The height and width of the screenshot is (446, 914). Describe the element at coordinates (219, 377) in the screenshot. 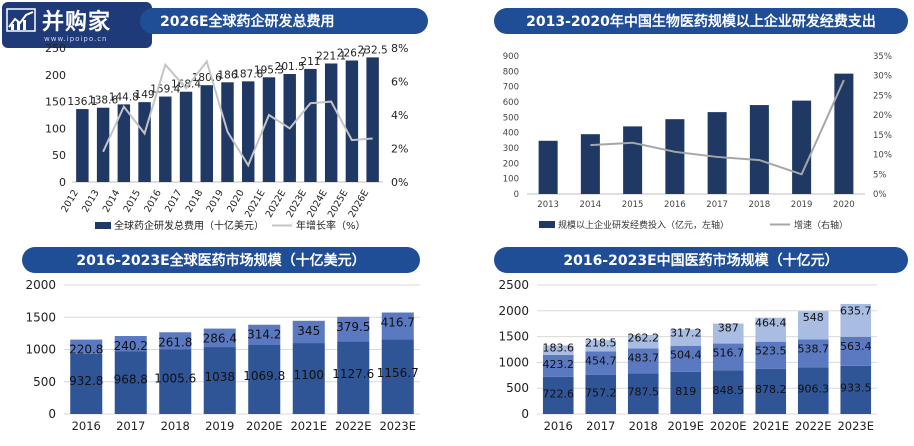

I see `data-label: 1038` at that location.